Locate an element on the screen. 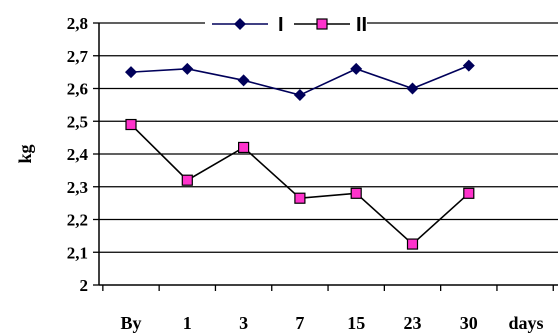  y-tick-label: 2,1 is located at coordinates (77, 252).